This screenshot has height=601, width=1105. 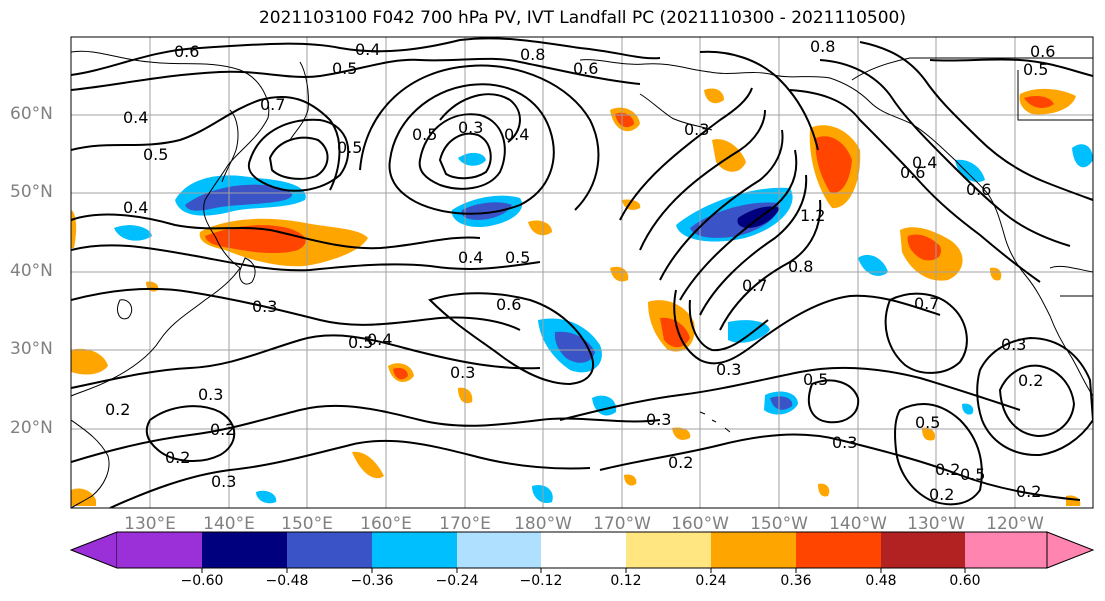 I want to click on colorbar-tick-label: 0.36, so click(x=796, y=581).